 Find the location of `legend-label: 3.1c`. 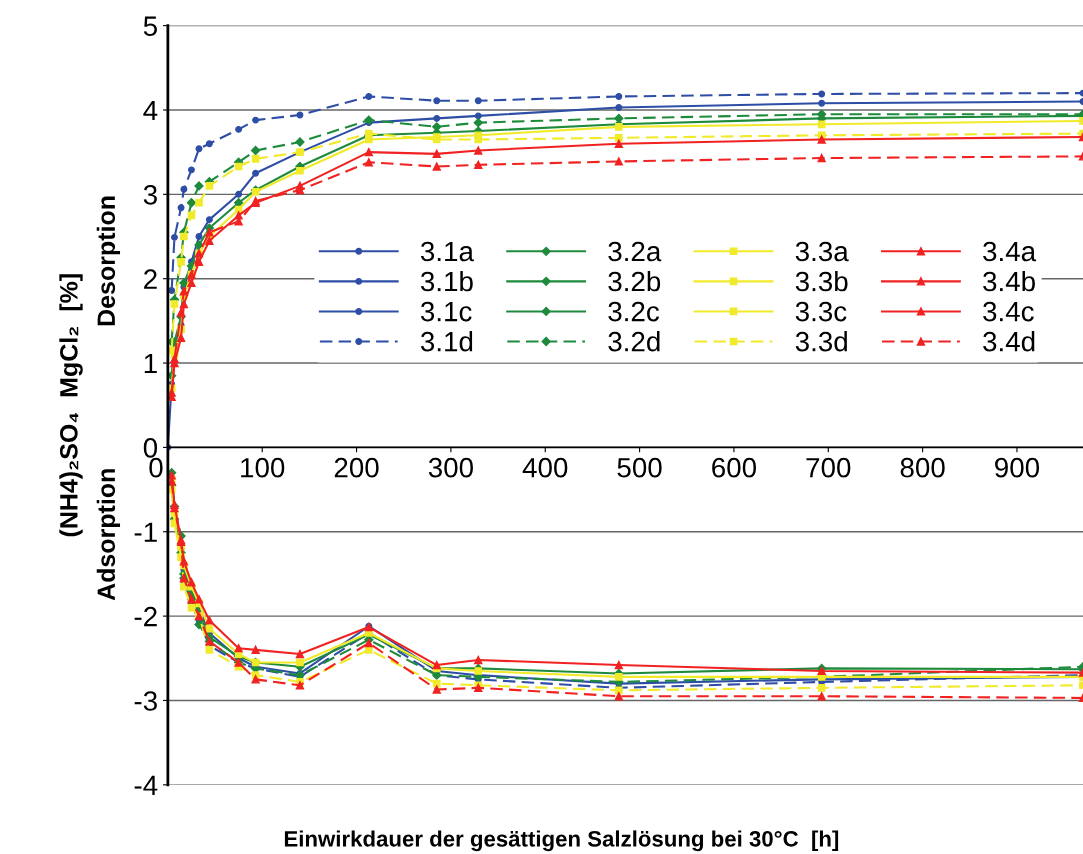

legend-label: 3.1c is located at coordinates (446, 311).